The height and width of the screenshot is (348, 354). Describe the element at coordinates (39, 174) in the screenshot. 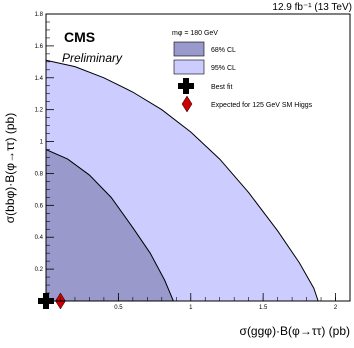

I see `y-tick-label: 0.8` at that location.